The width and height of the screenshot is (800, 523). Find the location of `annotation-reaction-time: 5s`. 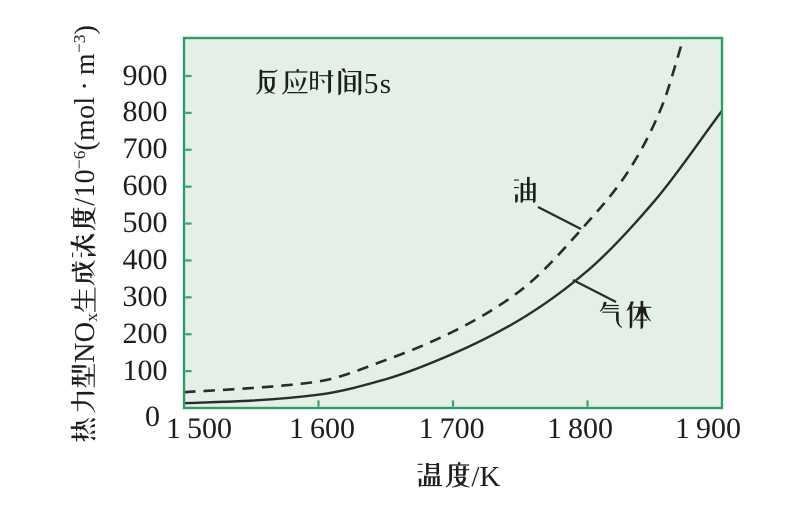

annotation-reaction-time: 5s is located at coordinates (322, 83).